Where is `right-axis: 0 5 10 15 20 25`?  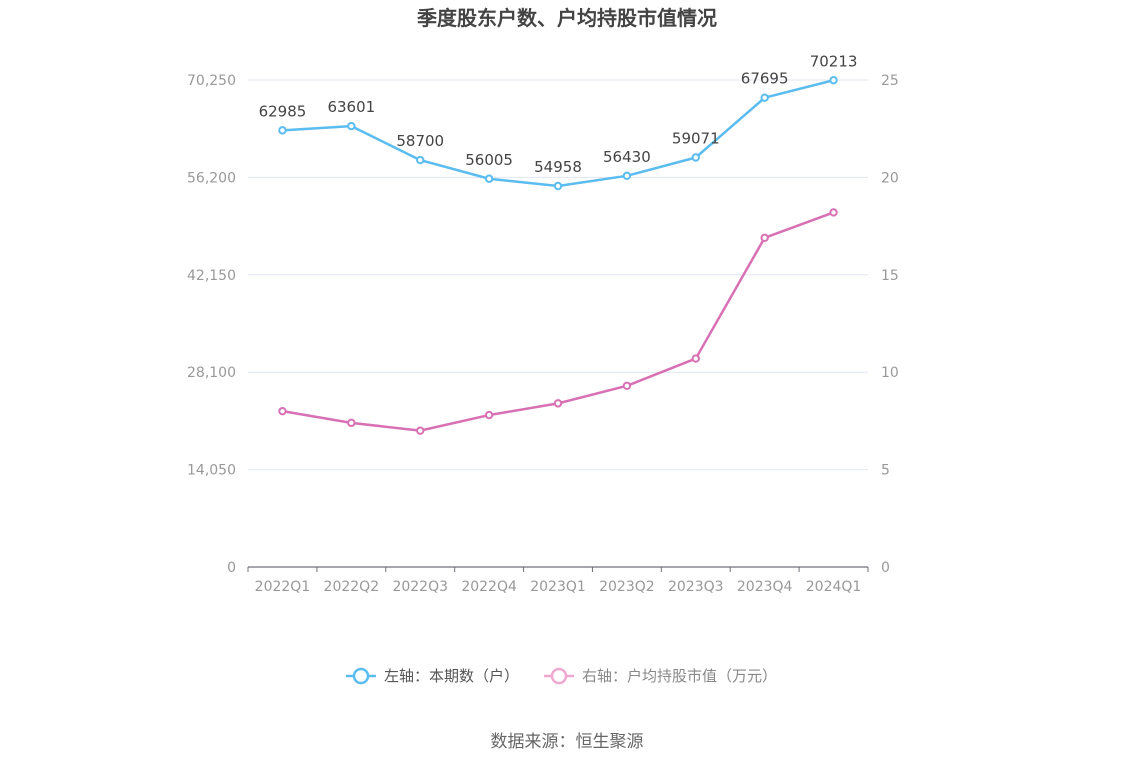 right-axis: 0 5 10 15 20 25 is located at coordinates (890, 324).